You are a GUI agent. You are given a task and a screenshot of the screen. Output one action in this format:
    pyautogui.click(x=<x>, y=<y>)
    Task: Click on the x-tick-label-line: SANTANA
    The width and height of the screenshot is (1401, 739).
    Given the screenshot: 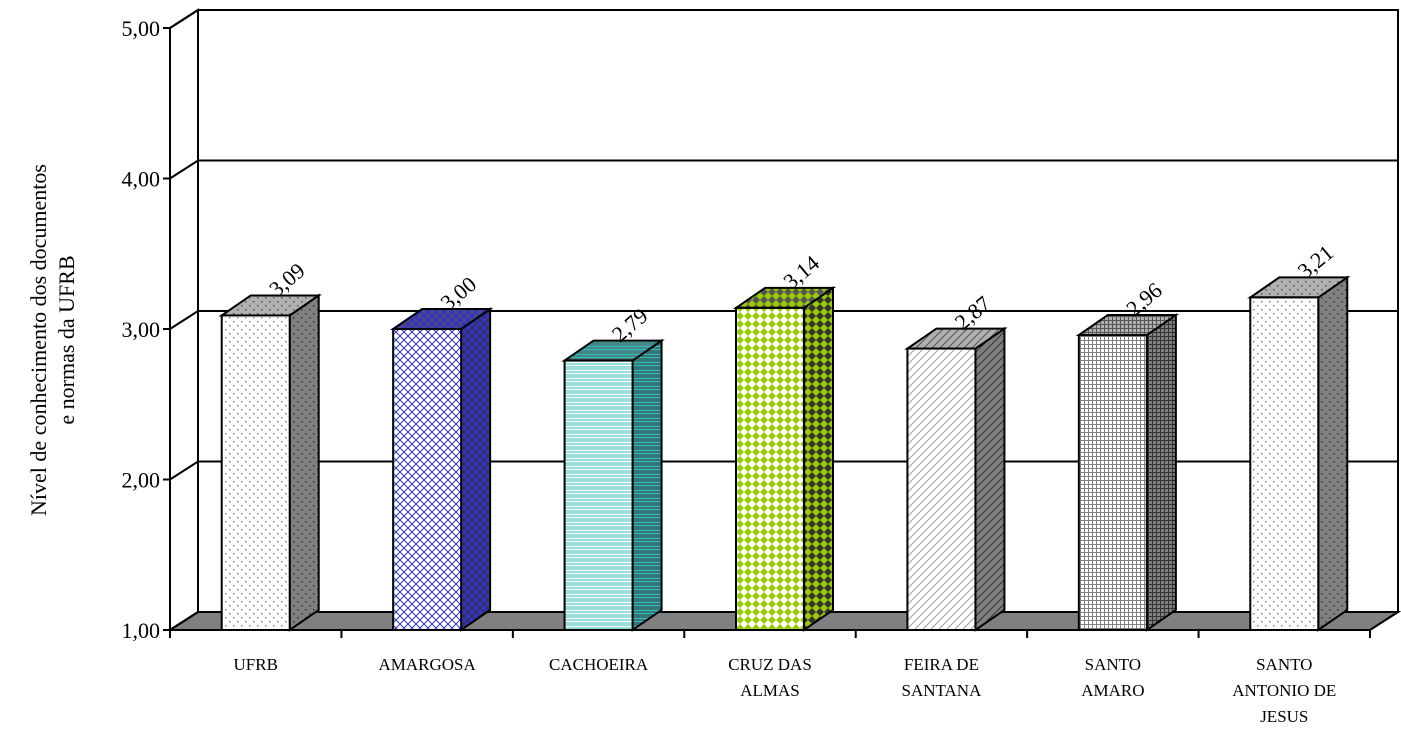 What is the action you would take?
    pyautogui.click(x=941, y=690)
    